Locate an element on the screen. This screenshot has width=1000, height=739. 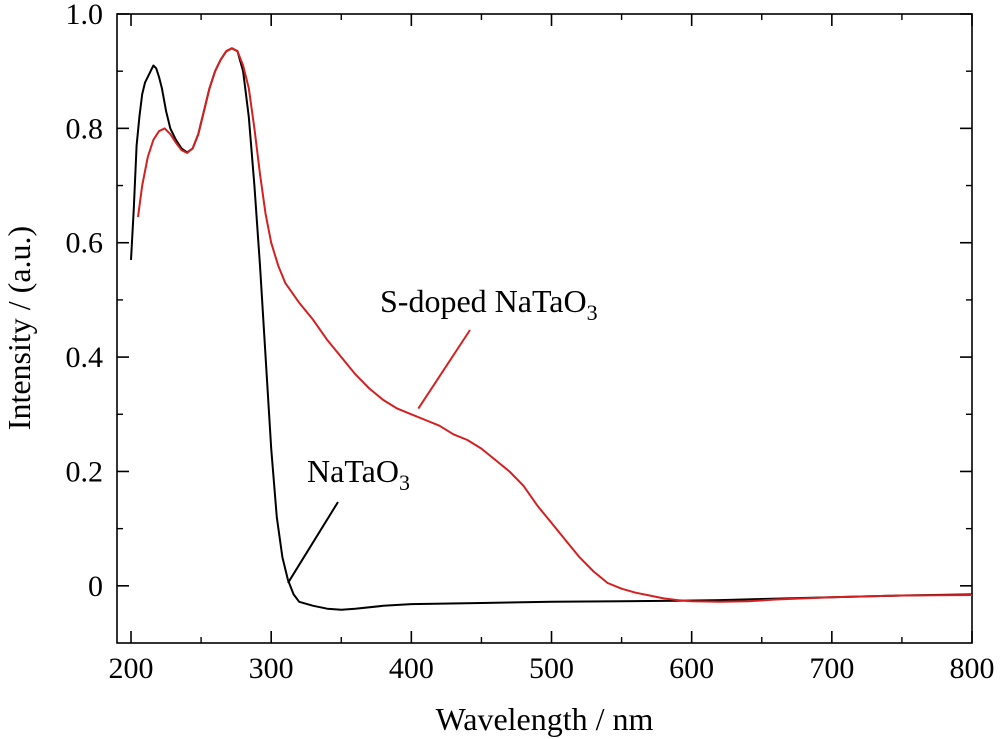
annotation-label: NaTaO3 is located at coordinates (358, 474).